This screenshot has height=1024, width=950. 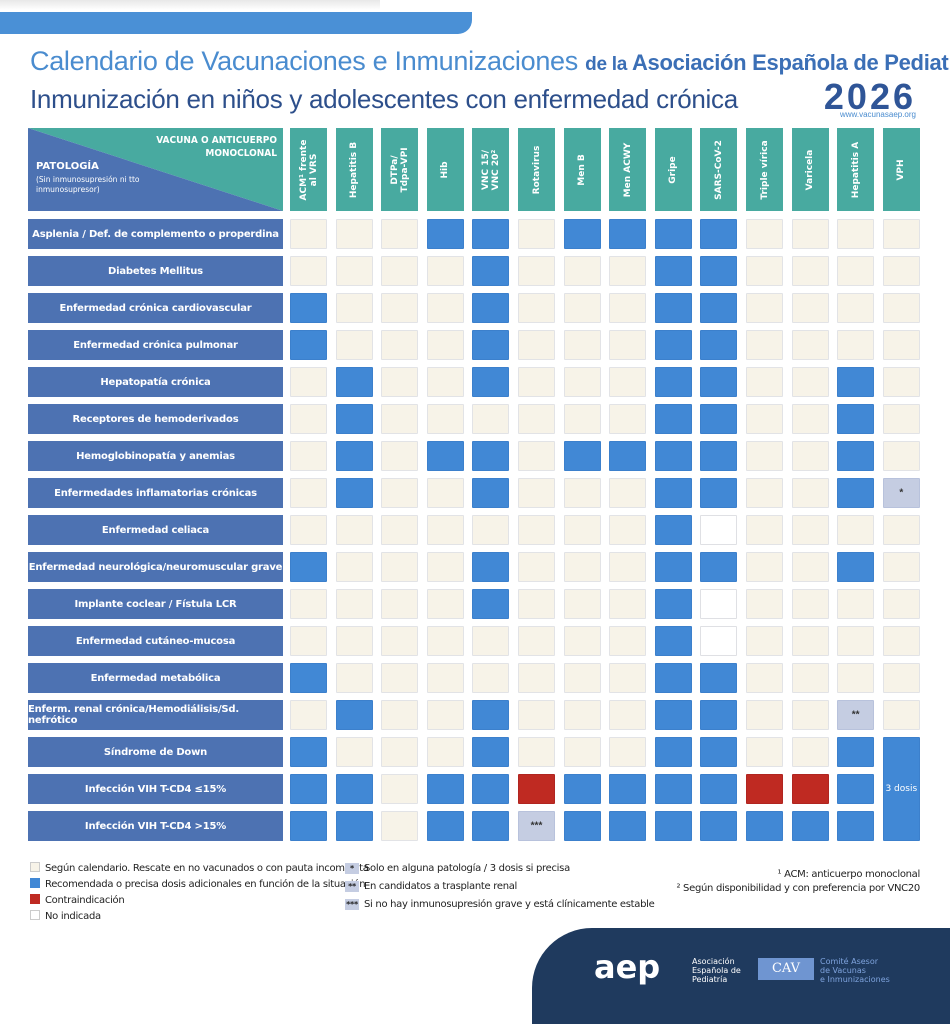 I want to click on vaccine-header: Hepatitis B, so click(x=354, y=169).